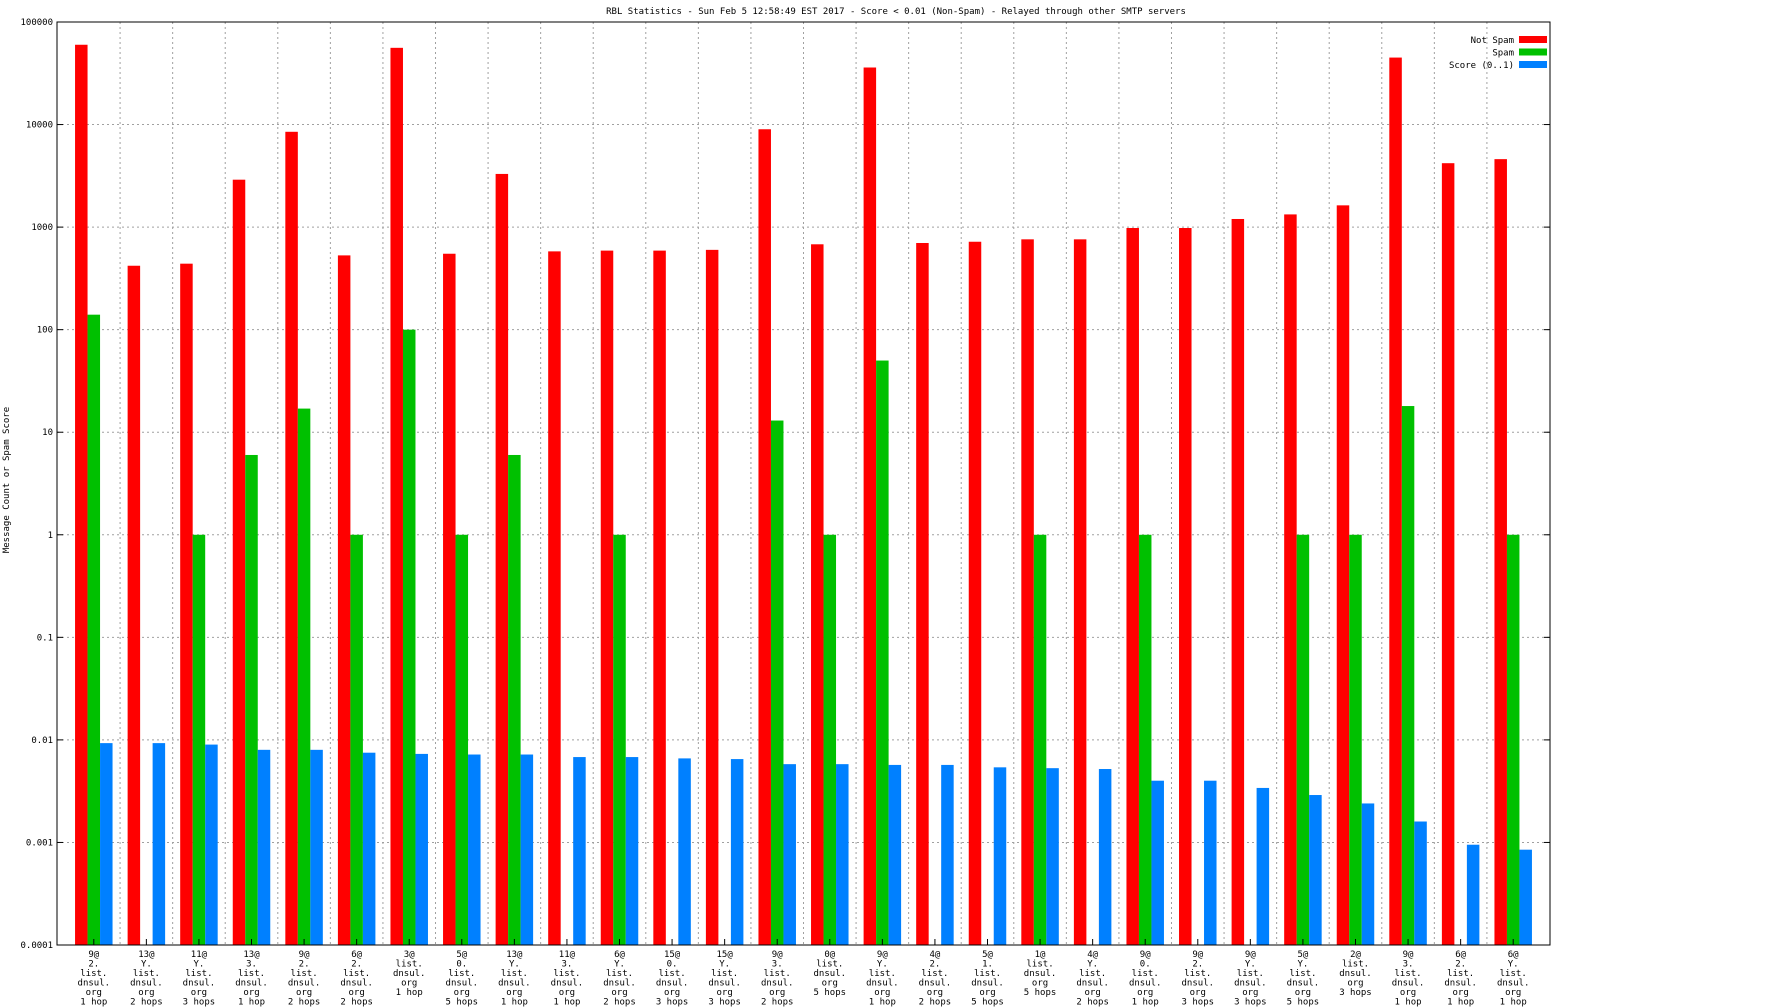 This screenshot has width=1792, height=1008. Describe the element at coordinates (1481, 66) in the screenshot. I see `legend-label: Score (0..1)` at that location.